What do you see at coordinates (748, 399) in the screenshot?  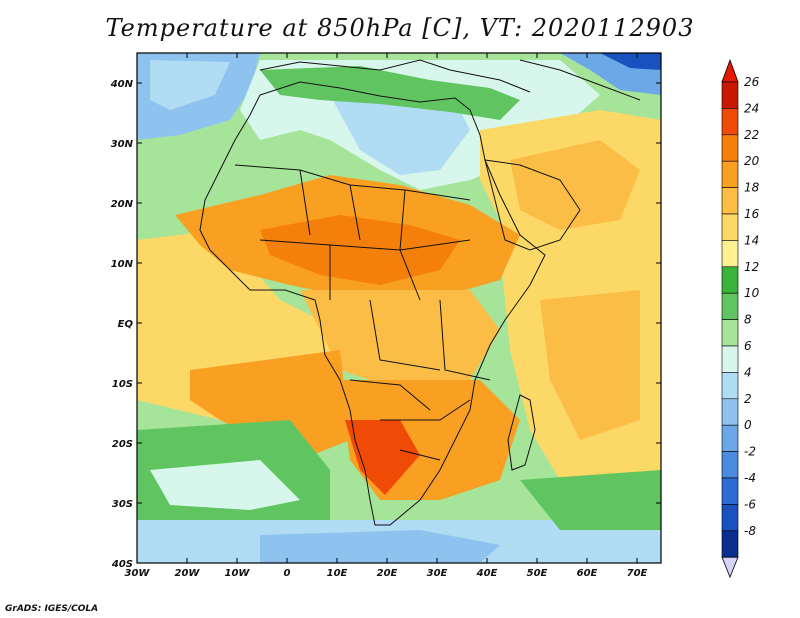 I see `colorbar-label: 2` at bounding box center [748, 399].